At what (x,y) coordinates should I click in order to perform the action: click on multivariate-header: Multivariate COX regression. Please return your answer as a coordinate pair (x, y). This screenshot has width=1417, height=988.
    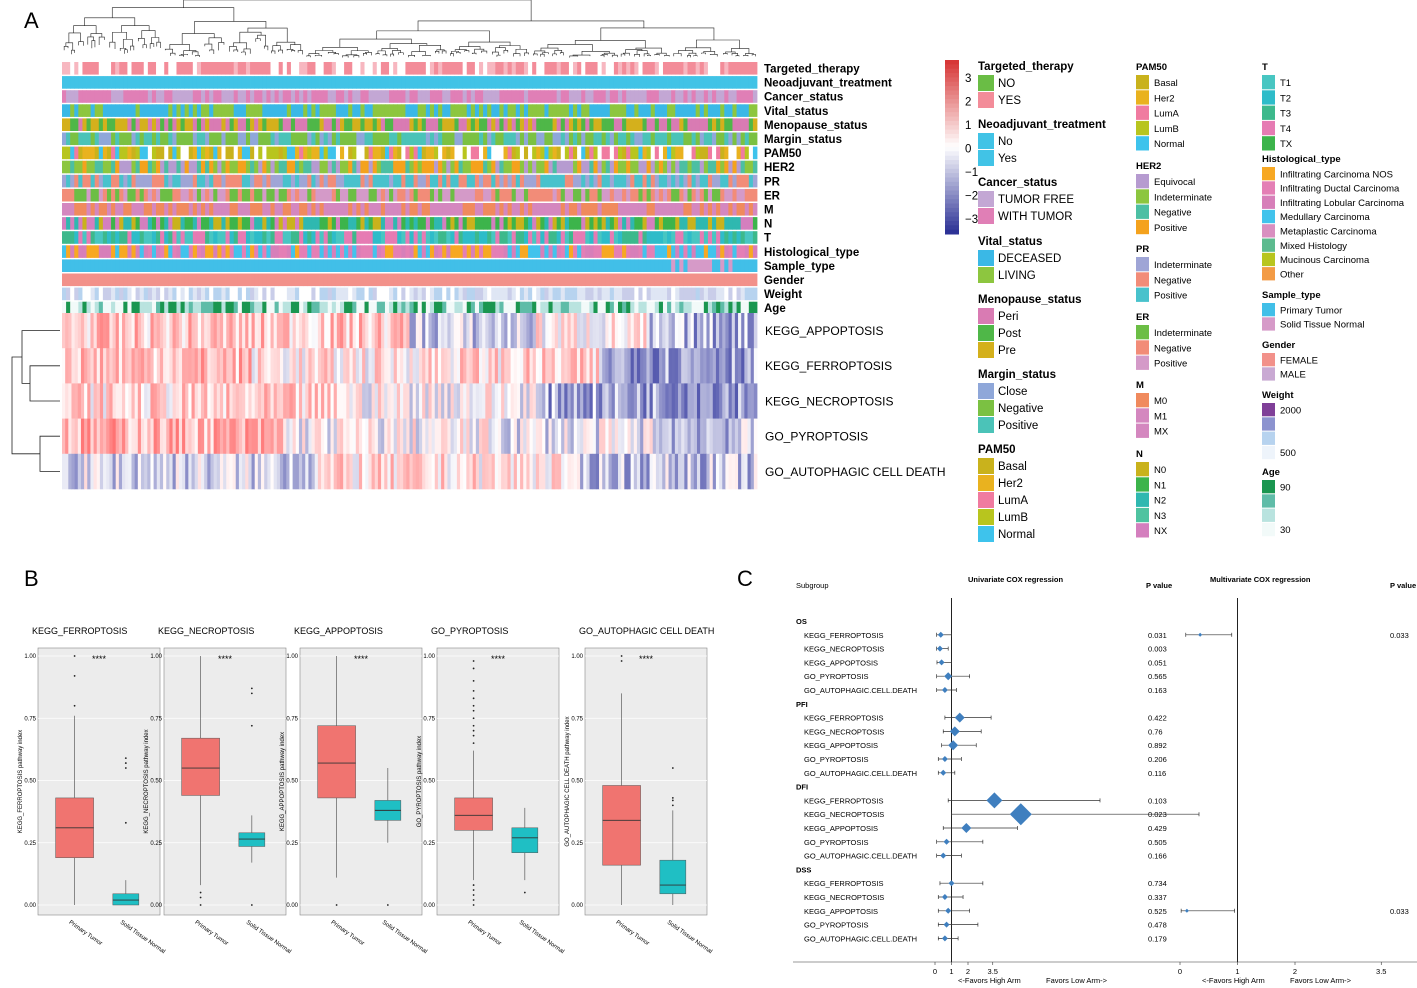
    Looking at the image, I should click on (1260, 579).